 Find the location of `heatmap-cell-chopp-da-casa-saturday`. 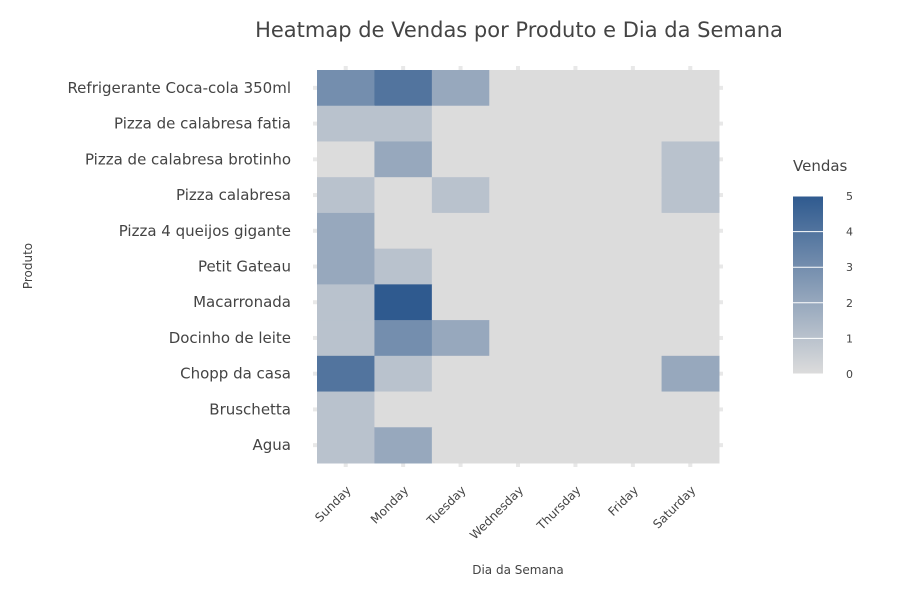

heatmap-cell-chopp-da-casa-saturday is located at coordinates (690, 374).